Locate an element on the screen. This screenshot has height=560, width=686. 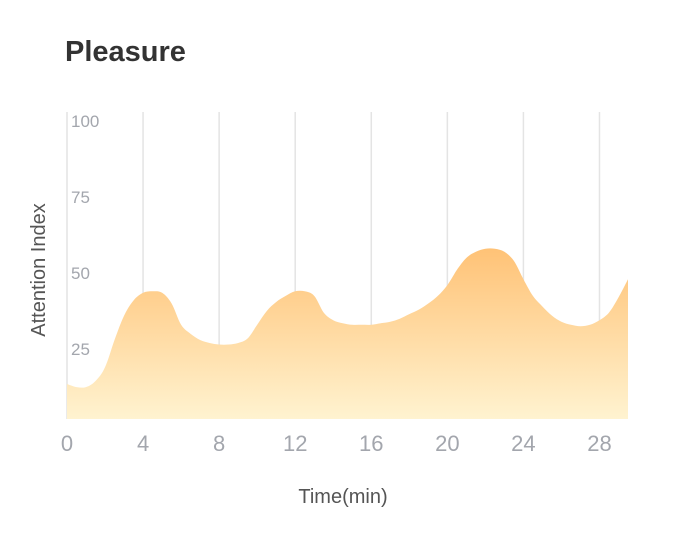
x-tick-label-8: 8 is located at coordinates (219, 443).